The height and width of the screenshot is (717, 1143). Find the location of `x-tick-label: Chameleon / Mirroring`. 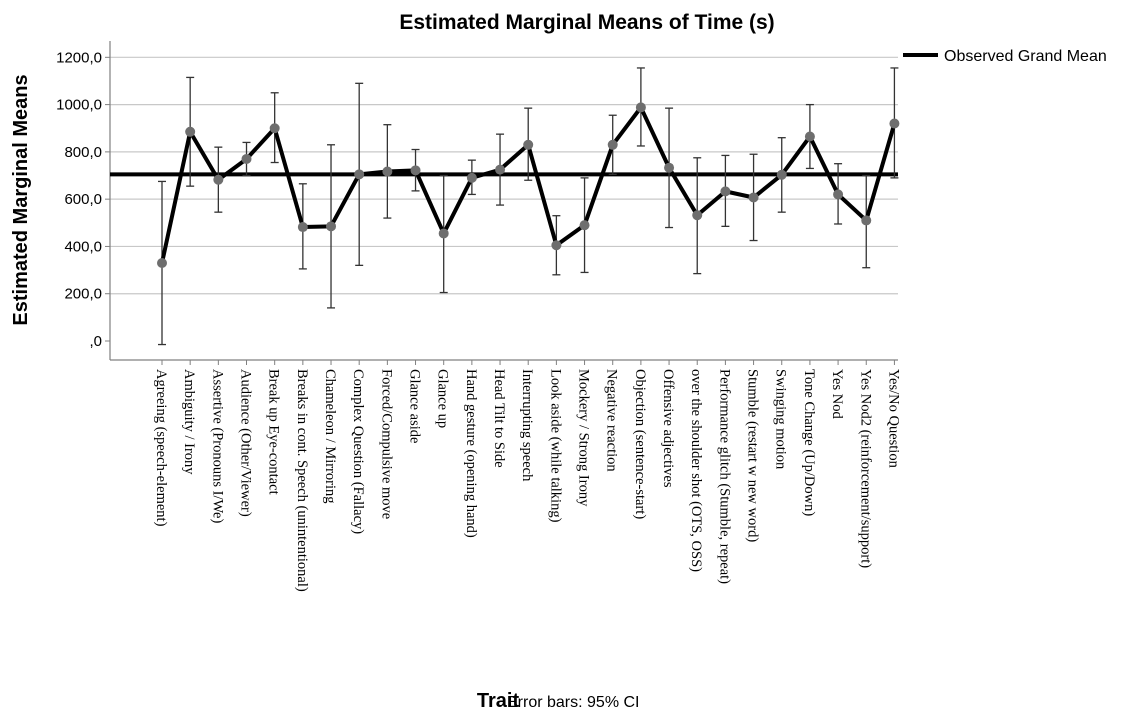

x-tick-label: Chameleon / Mirroring is located at coordinates (330, 436).